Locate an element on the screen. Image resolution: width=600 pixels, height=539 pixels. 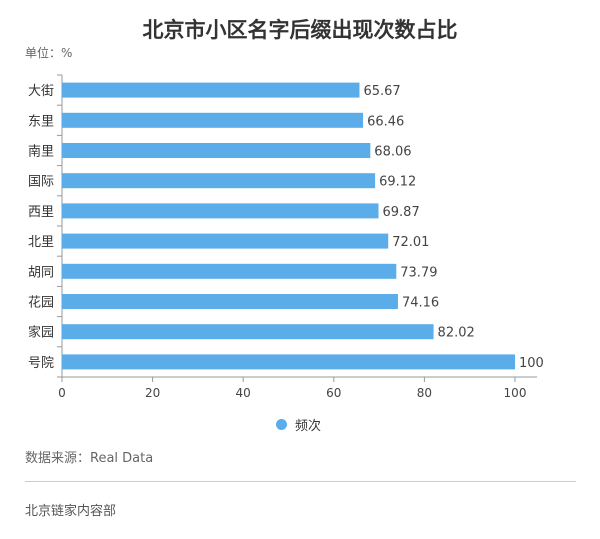
unit-label: 单位：% is located at coordinates (49, 53).